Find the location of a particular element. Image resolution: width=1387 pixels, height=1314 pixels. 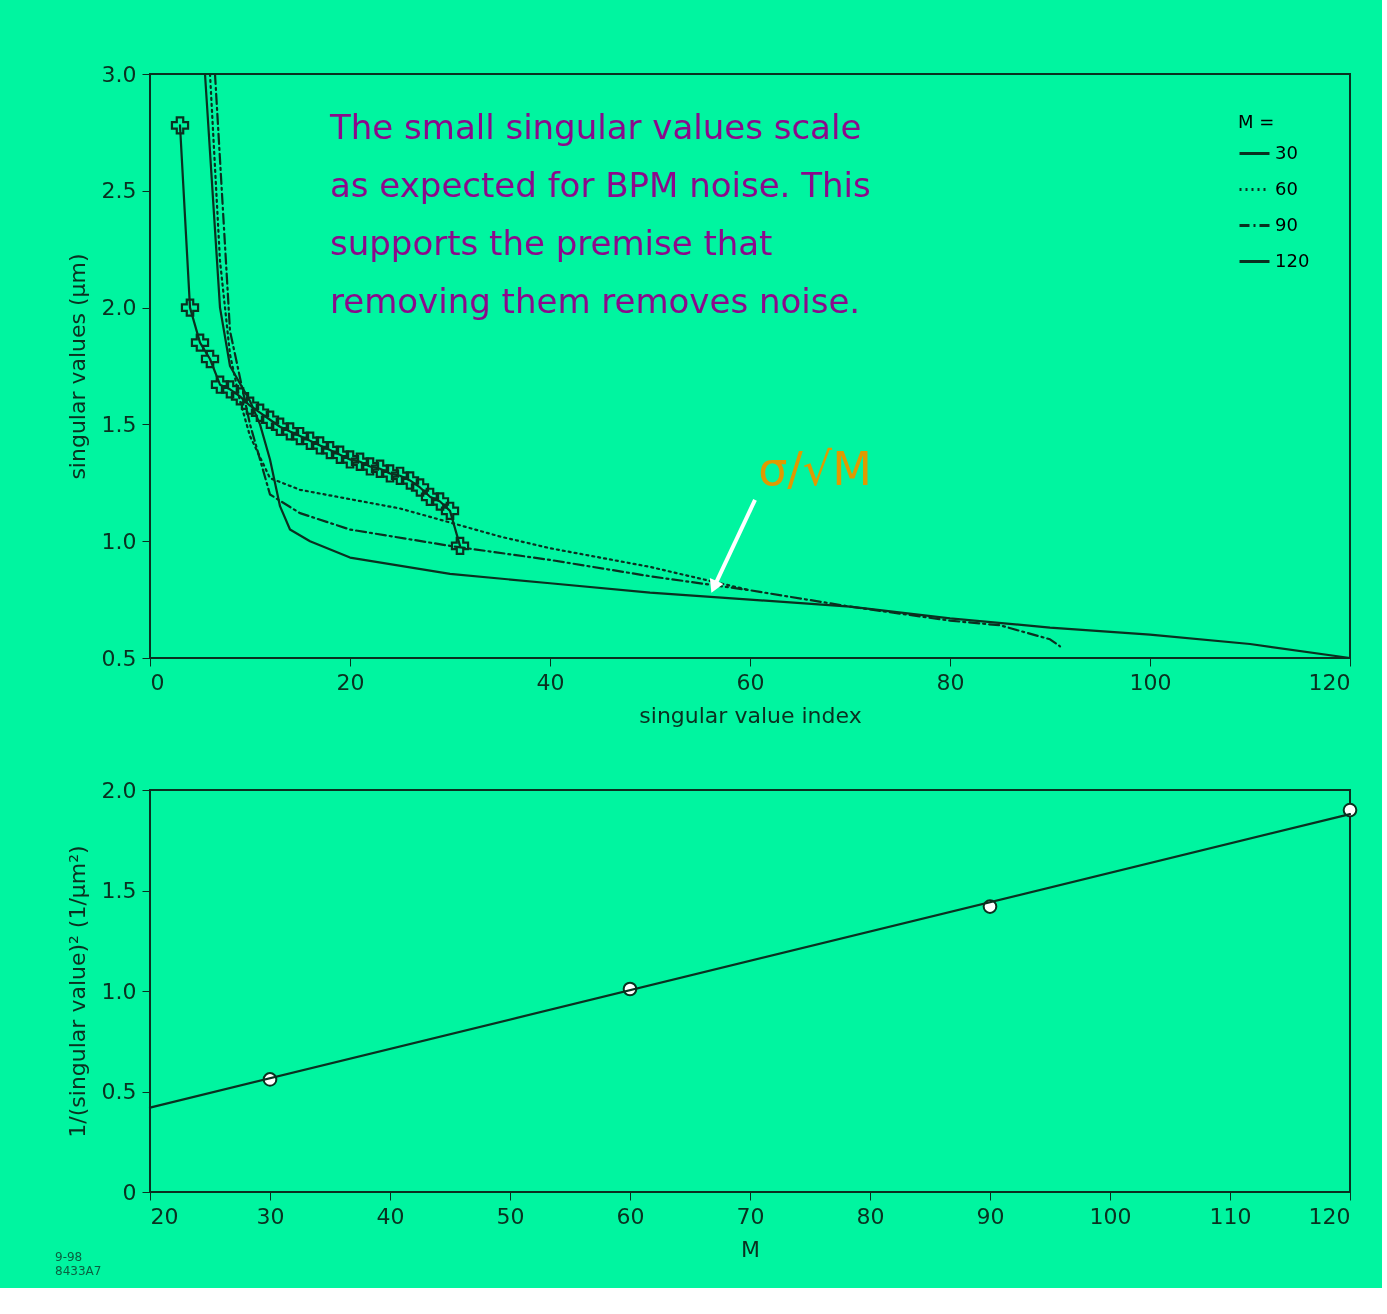

annotation: σ/√M is located at coordinates (815, 468).